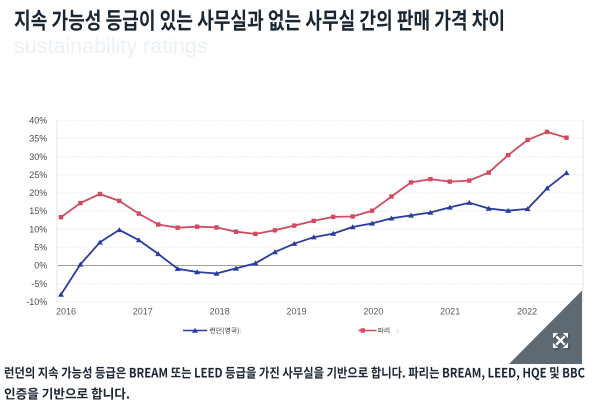 The image size is (600, 419). Describe the element at coordinates (38, 175) in the screenshot. I see `svg-text: 25%` at that location.